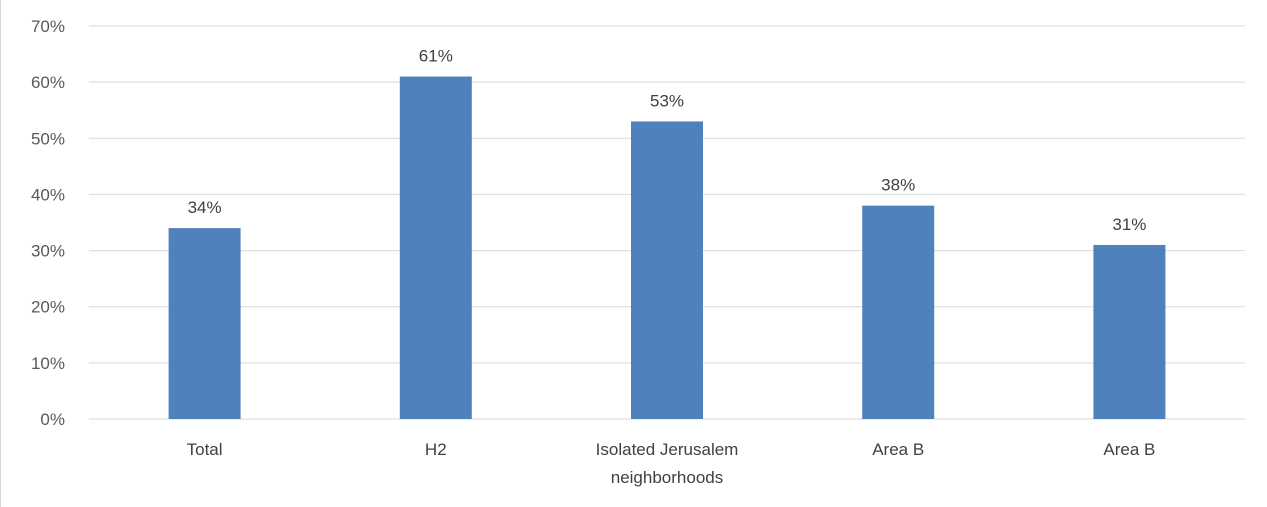 The height and width of the screenshot is (507, 1267). Describe the element at coordinates (48, 251) in the screenshot. I see `y-tick-label: 30%` at that location.